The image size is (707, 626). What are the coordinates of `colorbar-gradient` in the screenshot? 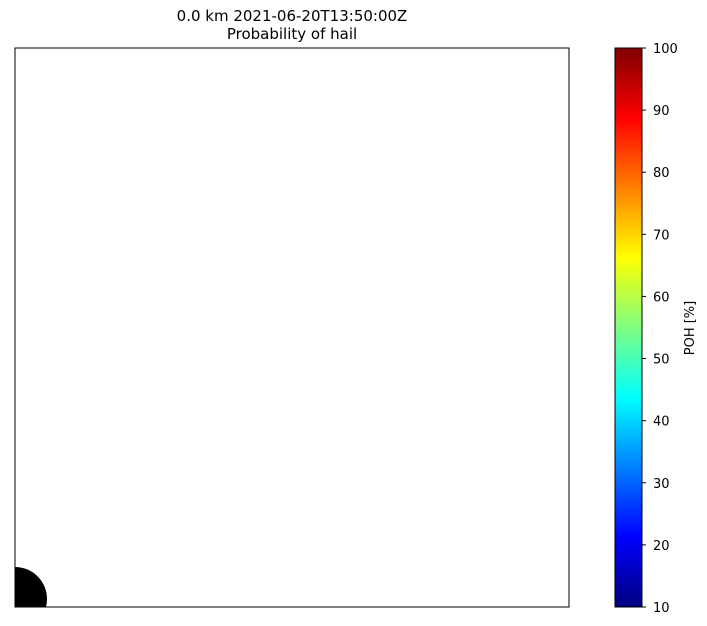 It's located at (628, 327).